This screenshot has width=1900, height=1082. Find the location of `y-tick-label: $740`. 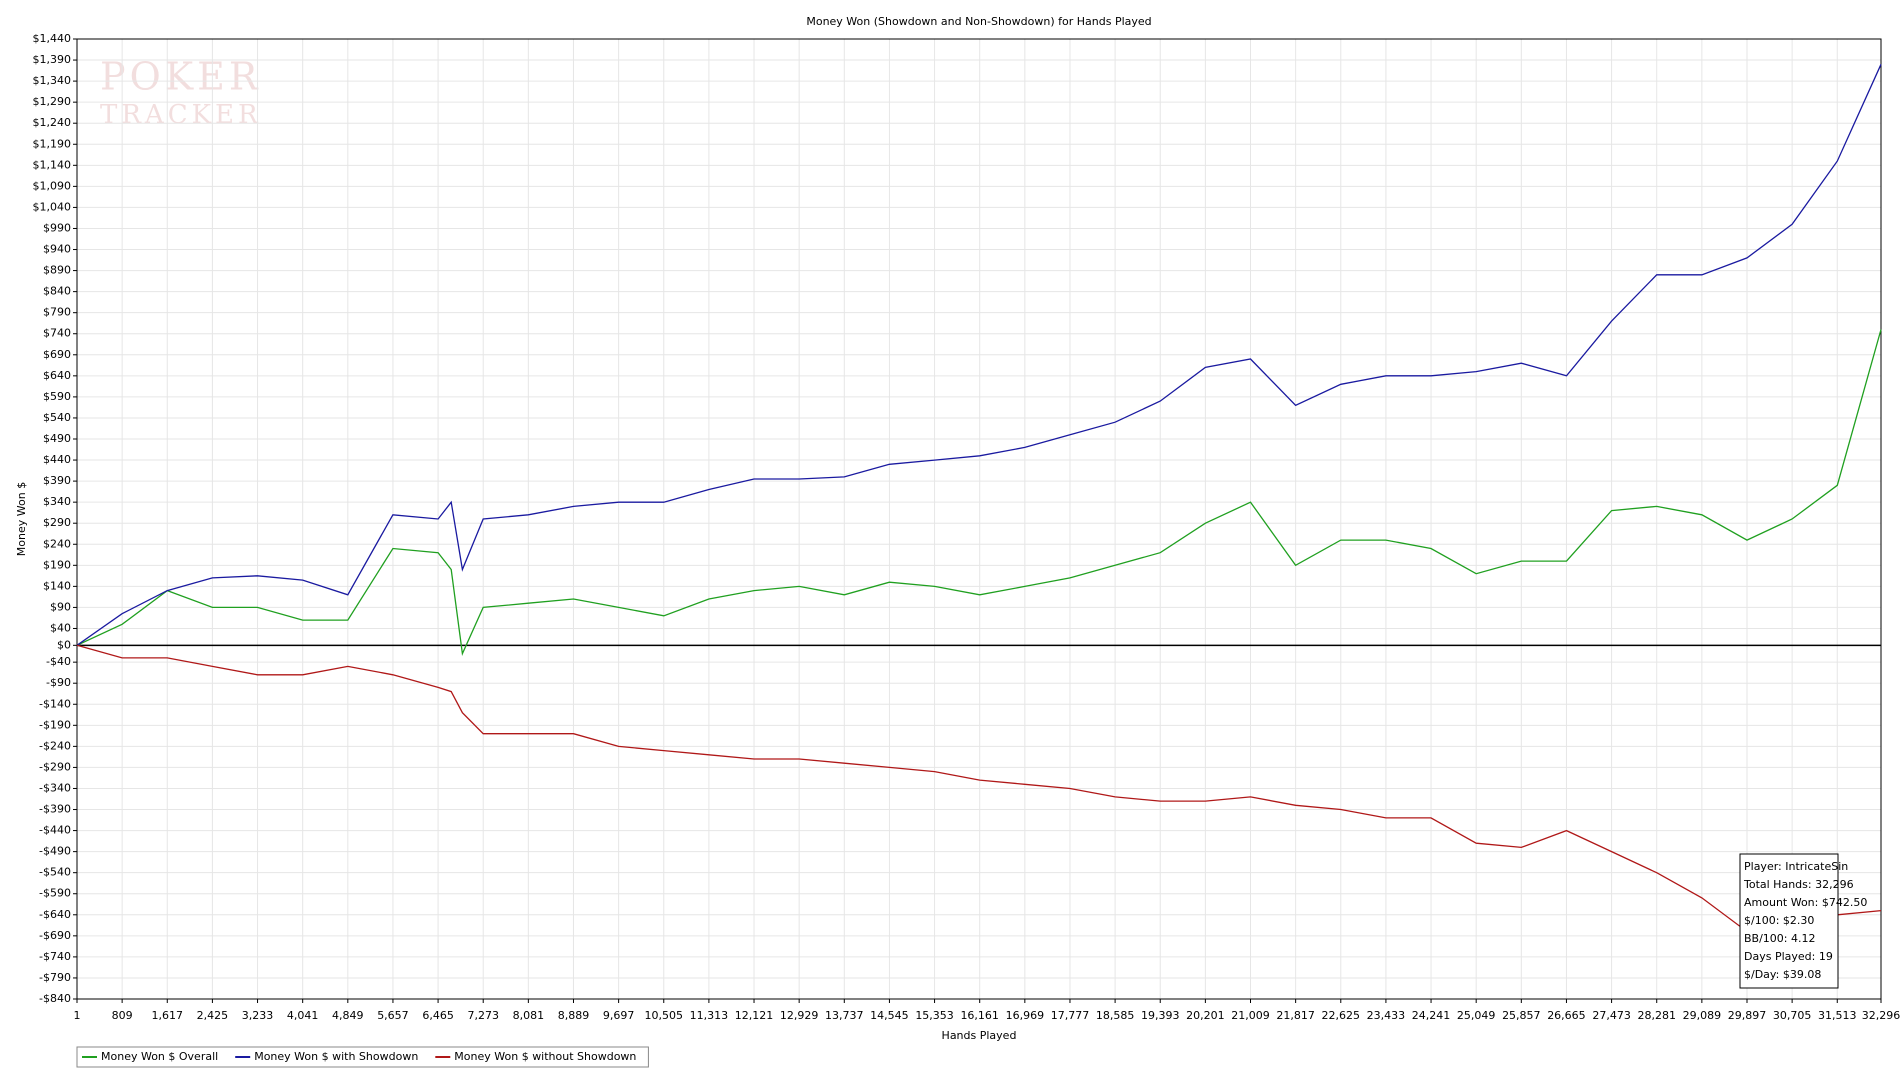

y-tick-label: $740 is located at coordinates (57, 333).